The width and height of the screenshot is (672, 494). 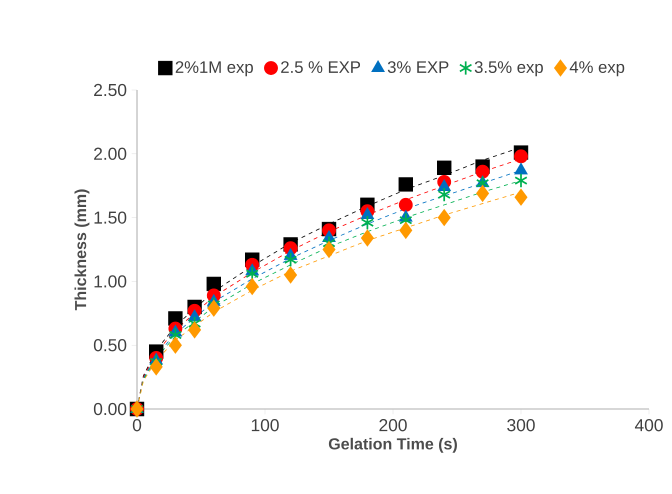 What do you see at coordinates (648, 425) in the screenshot?
I see `x-tick-label: 400` at bounding box center [648, 425].